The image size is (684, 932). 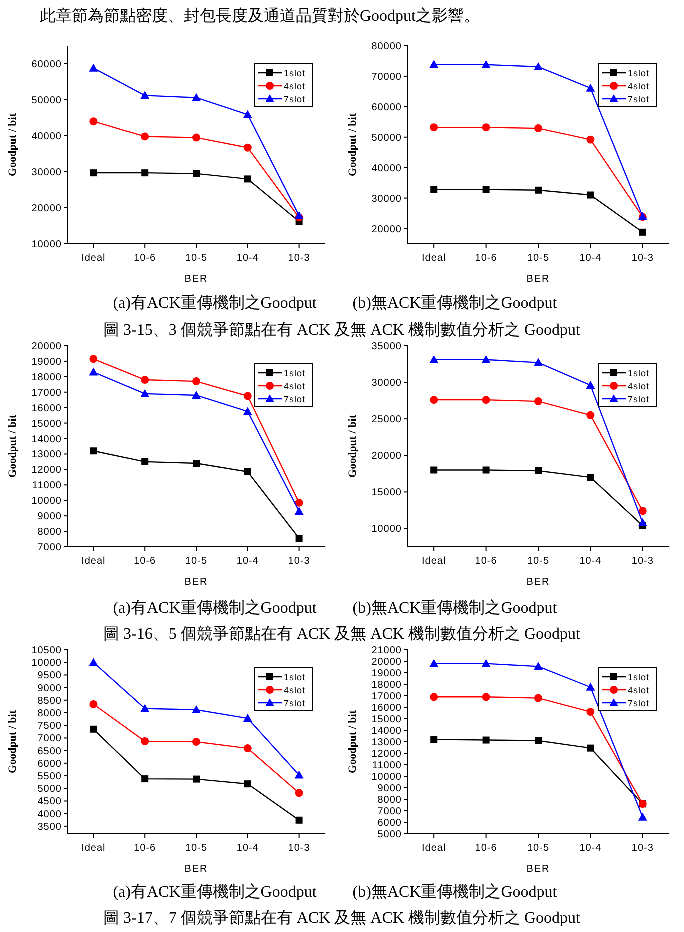 I want to click on y-tick-label: 35000, so click(x=387, y=347).